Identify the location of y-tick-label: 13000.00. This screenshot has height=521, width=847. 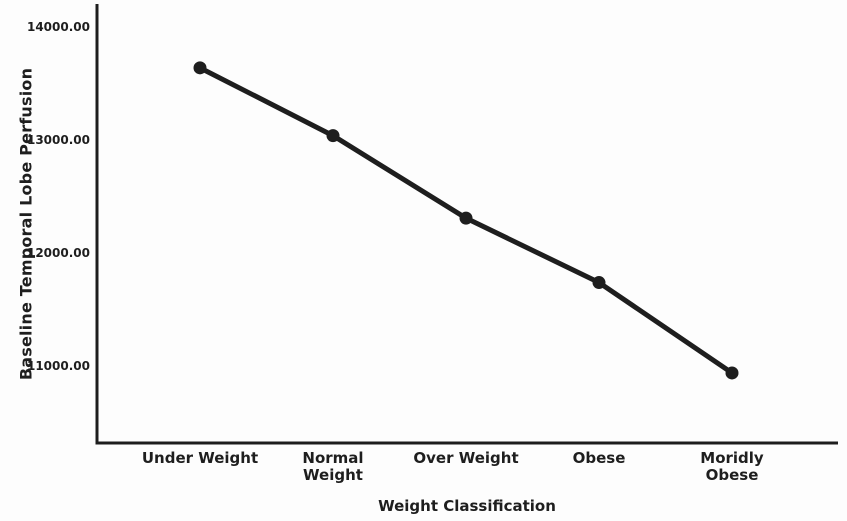
(58, 140).